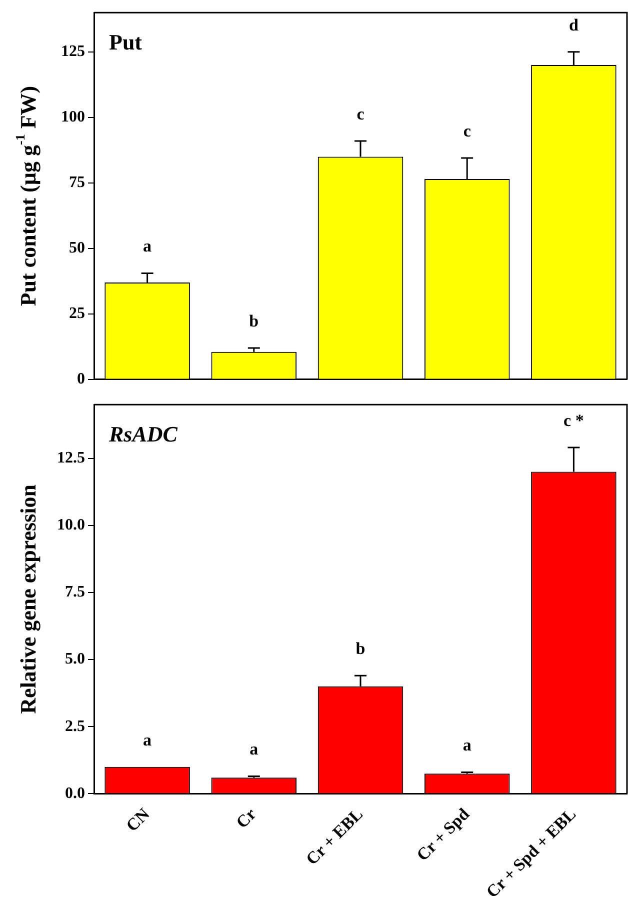  What do you see at coordinates (75, 793) in the screenshot?
I see `y-tick-label: 0.0` at bounding box center [75, 793].